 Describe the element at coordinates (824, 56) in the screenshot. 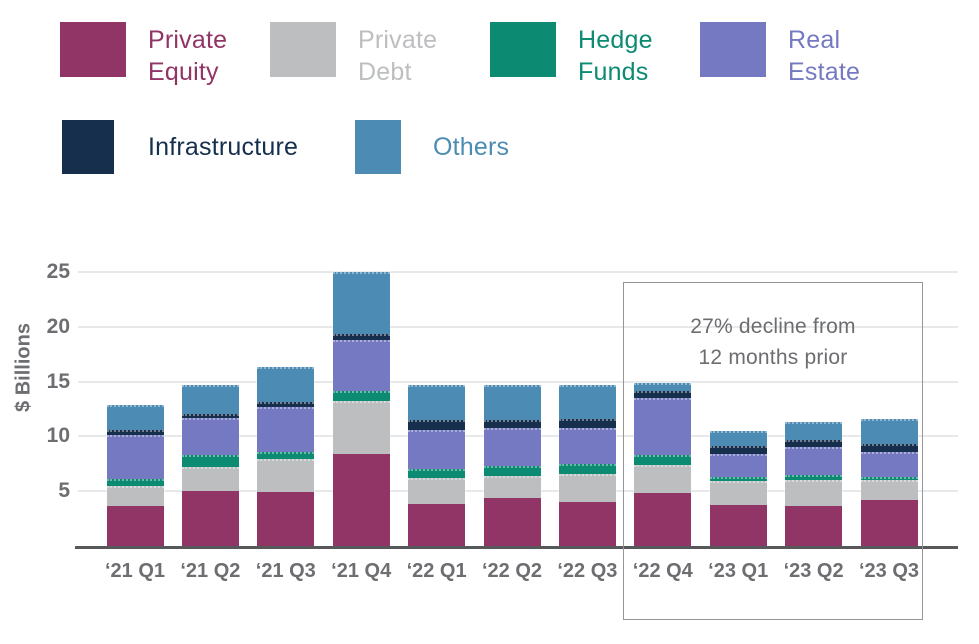

I see `legend-label: Real Estate` at that location.